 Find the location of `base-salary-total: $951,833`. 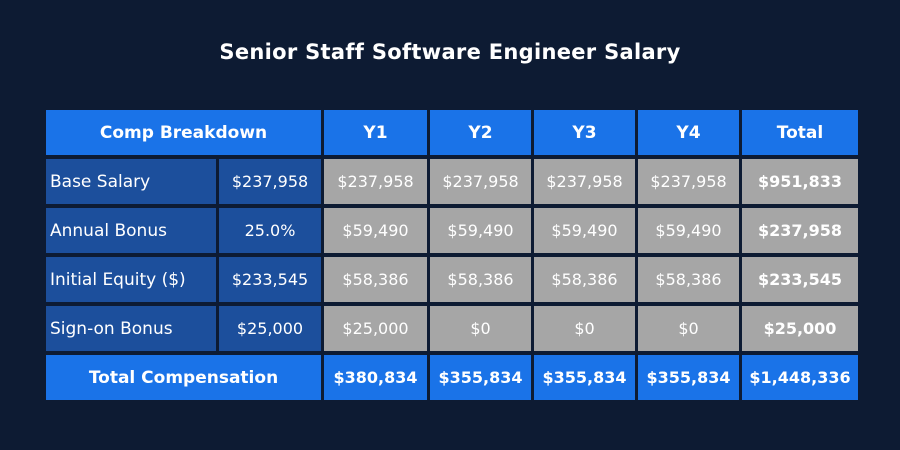

base-salary-total: $951,833 is located at coordinates (800, 181).